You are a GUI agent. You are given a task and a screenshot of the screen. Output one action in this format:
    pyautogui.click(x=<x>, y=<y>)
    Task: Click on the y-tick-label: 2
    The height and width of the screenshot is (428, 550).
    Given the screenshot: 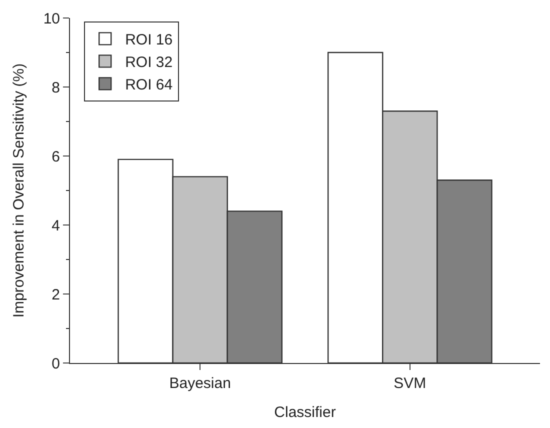 What is the action you would take?
    pyautogui.click(x=56, y=295)
    